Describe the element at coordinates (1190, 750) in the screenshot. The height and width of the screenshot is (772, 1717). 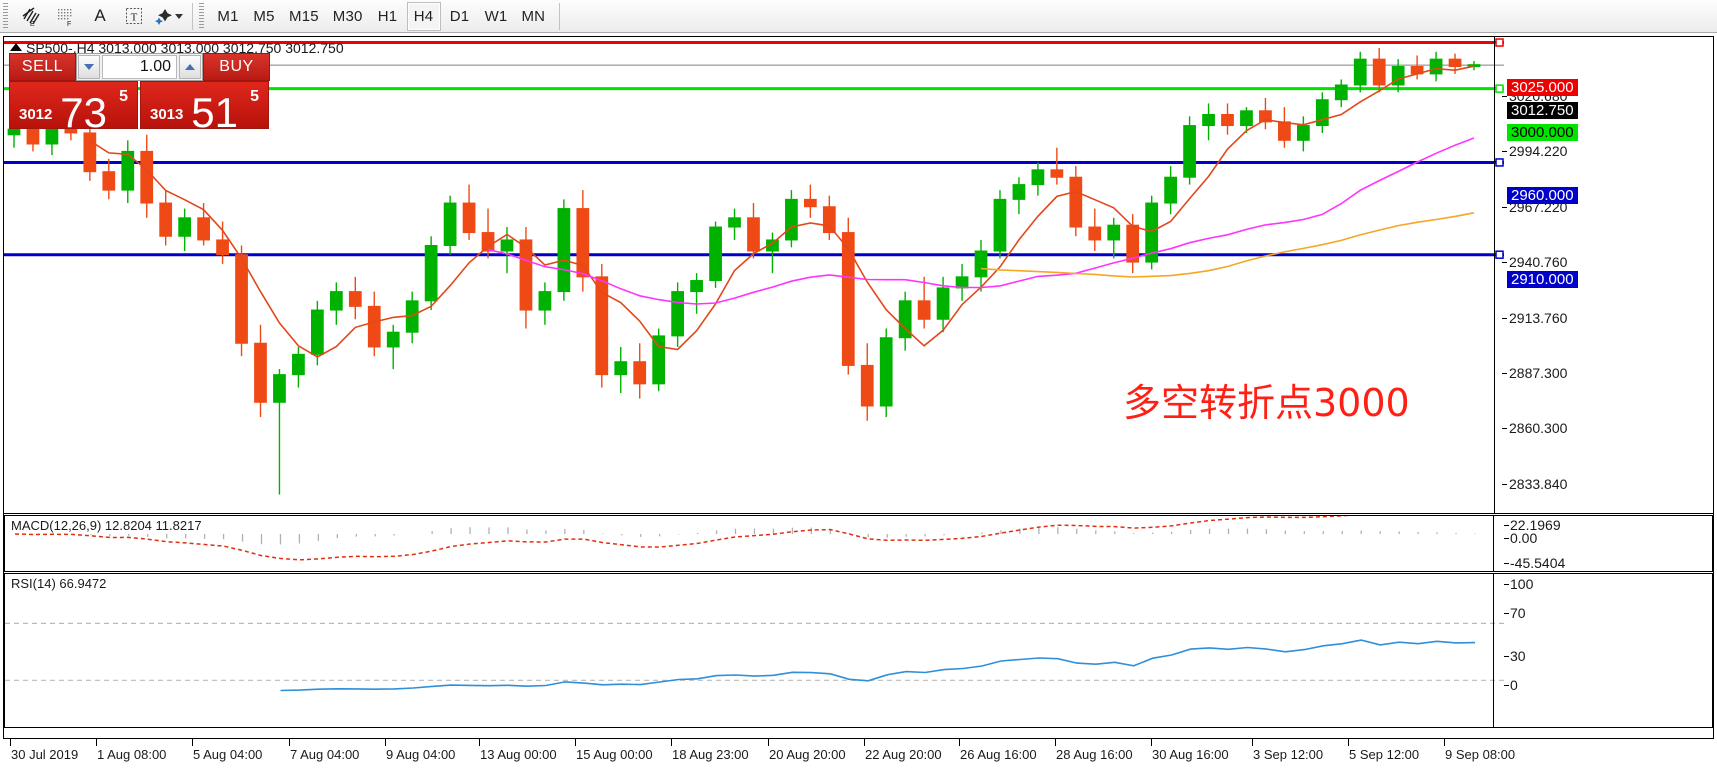
I see `time-tick: 30 Aug 16:00` at that location.